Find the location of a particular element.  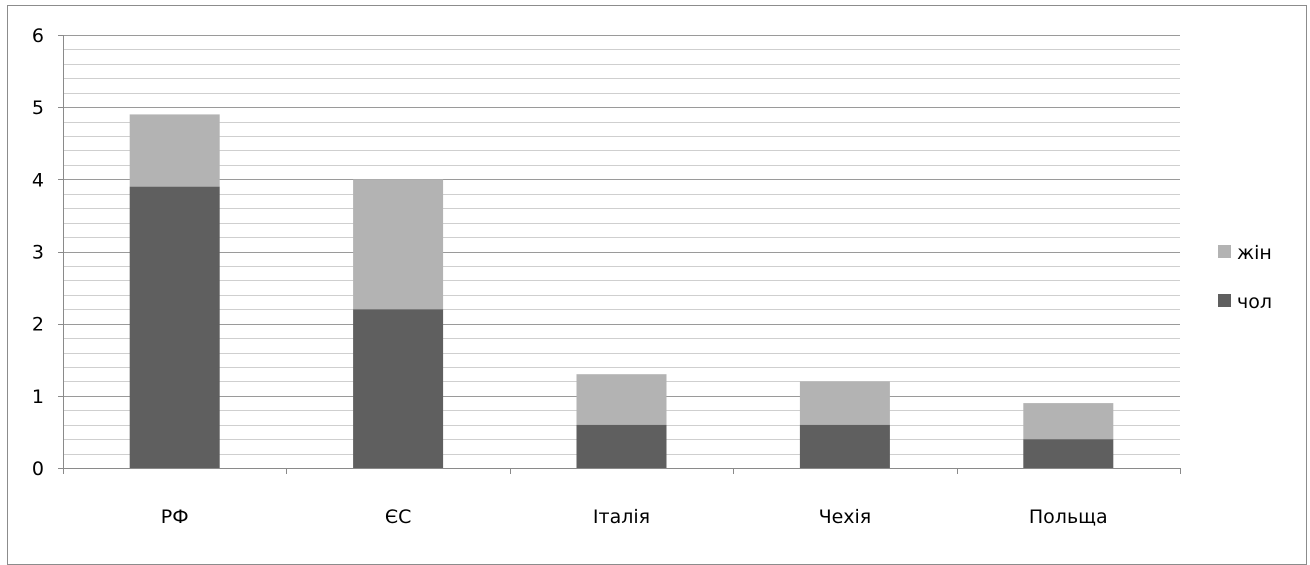

y-tick-label: 3 is located at coordinates (38, 253).